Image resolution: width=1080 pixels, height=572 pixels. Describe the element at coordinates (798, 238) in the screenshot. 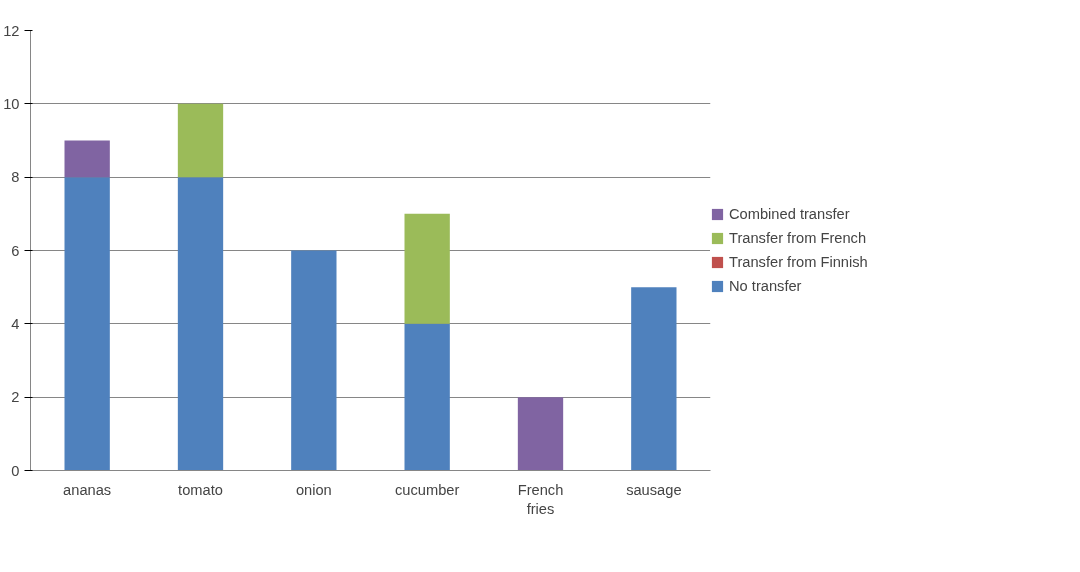

I see `legend-label: Transfer from French` at that location.